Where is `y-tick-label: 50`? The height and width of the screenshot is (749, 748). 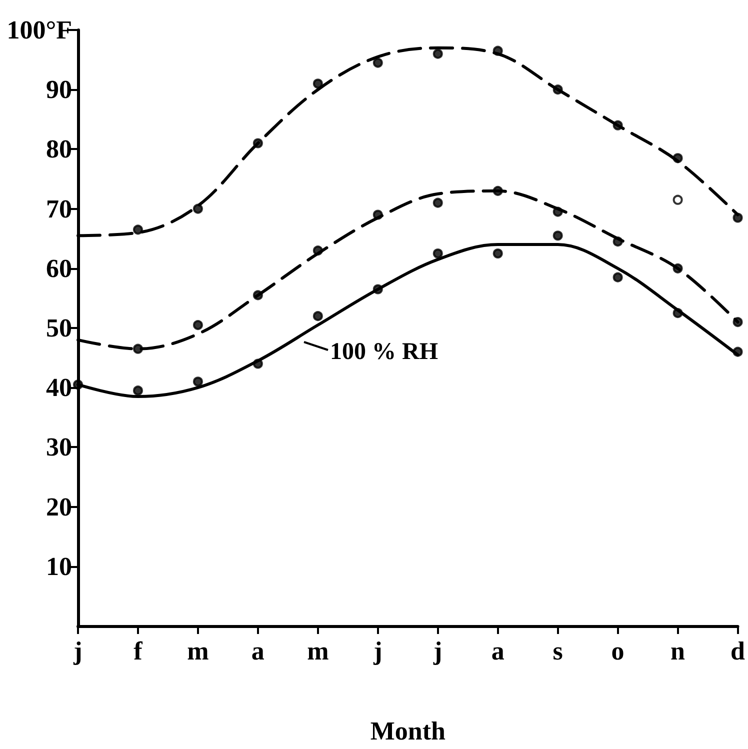
y-tick-label: 50 is located at coordinates (59, 328).